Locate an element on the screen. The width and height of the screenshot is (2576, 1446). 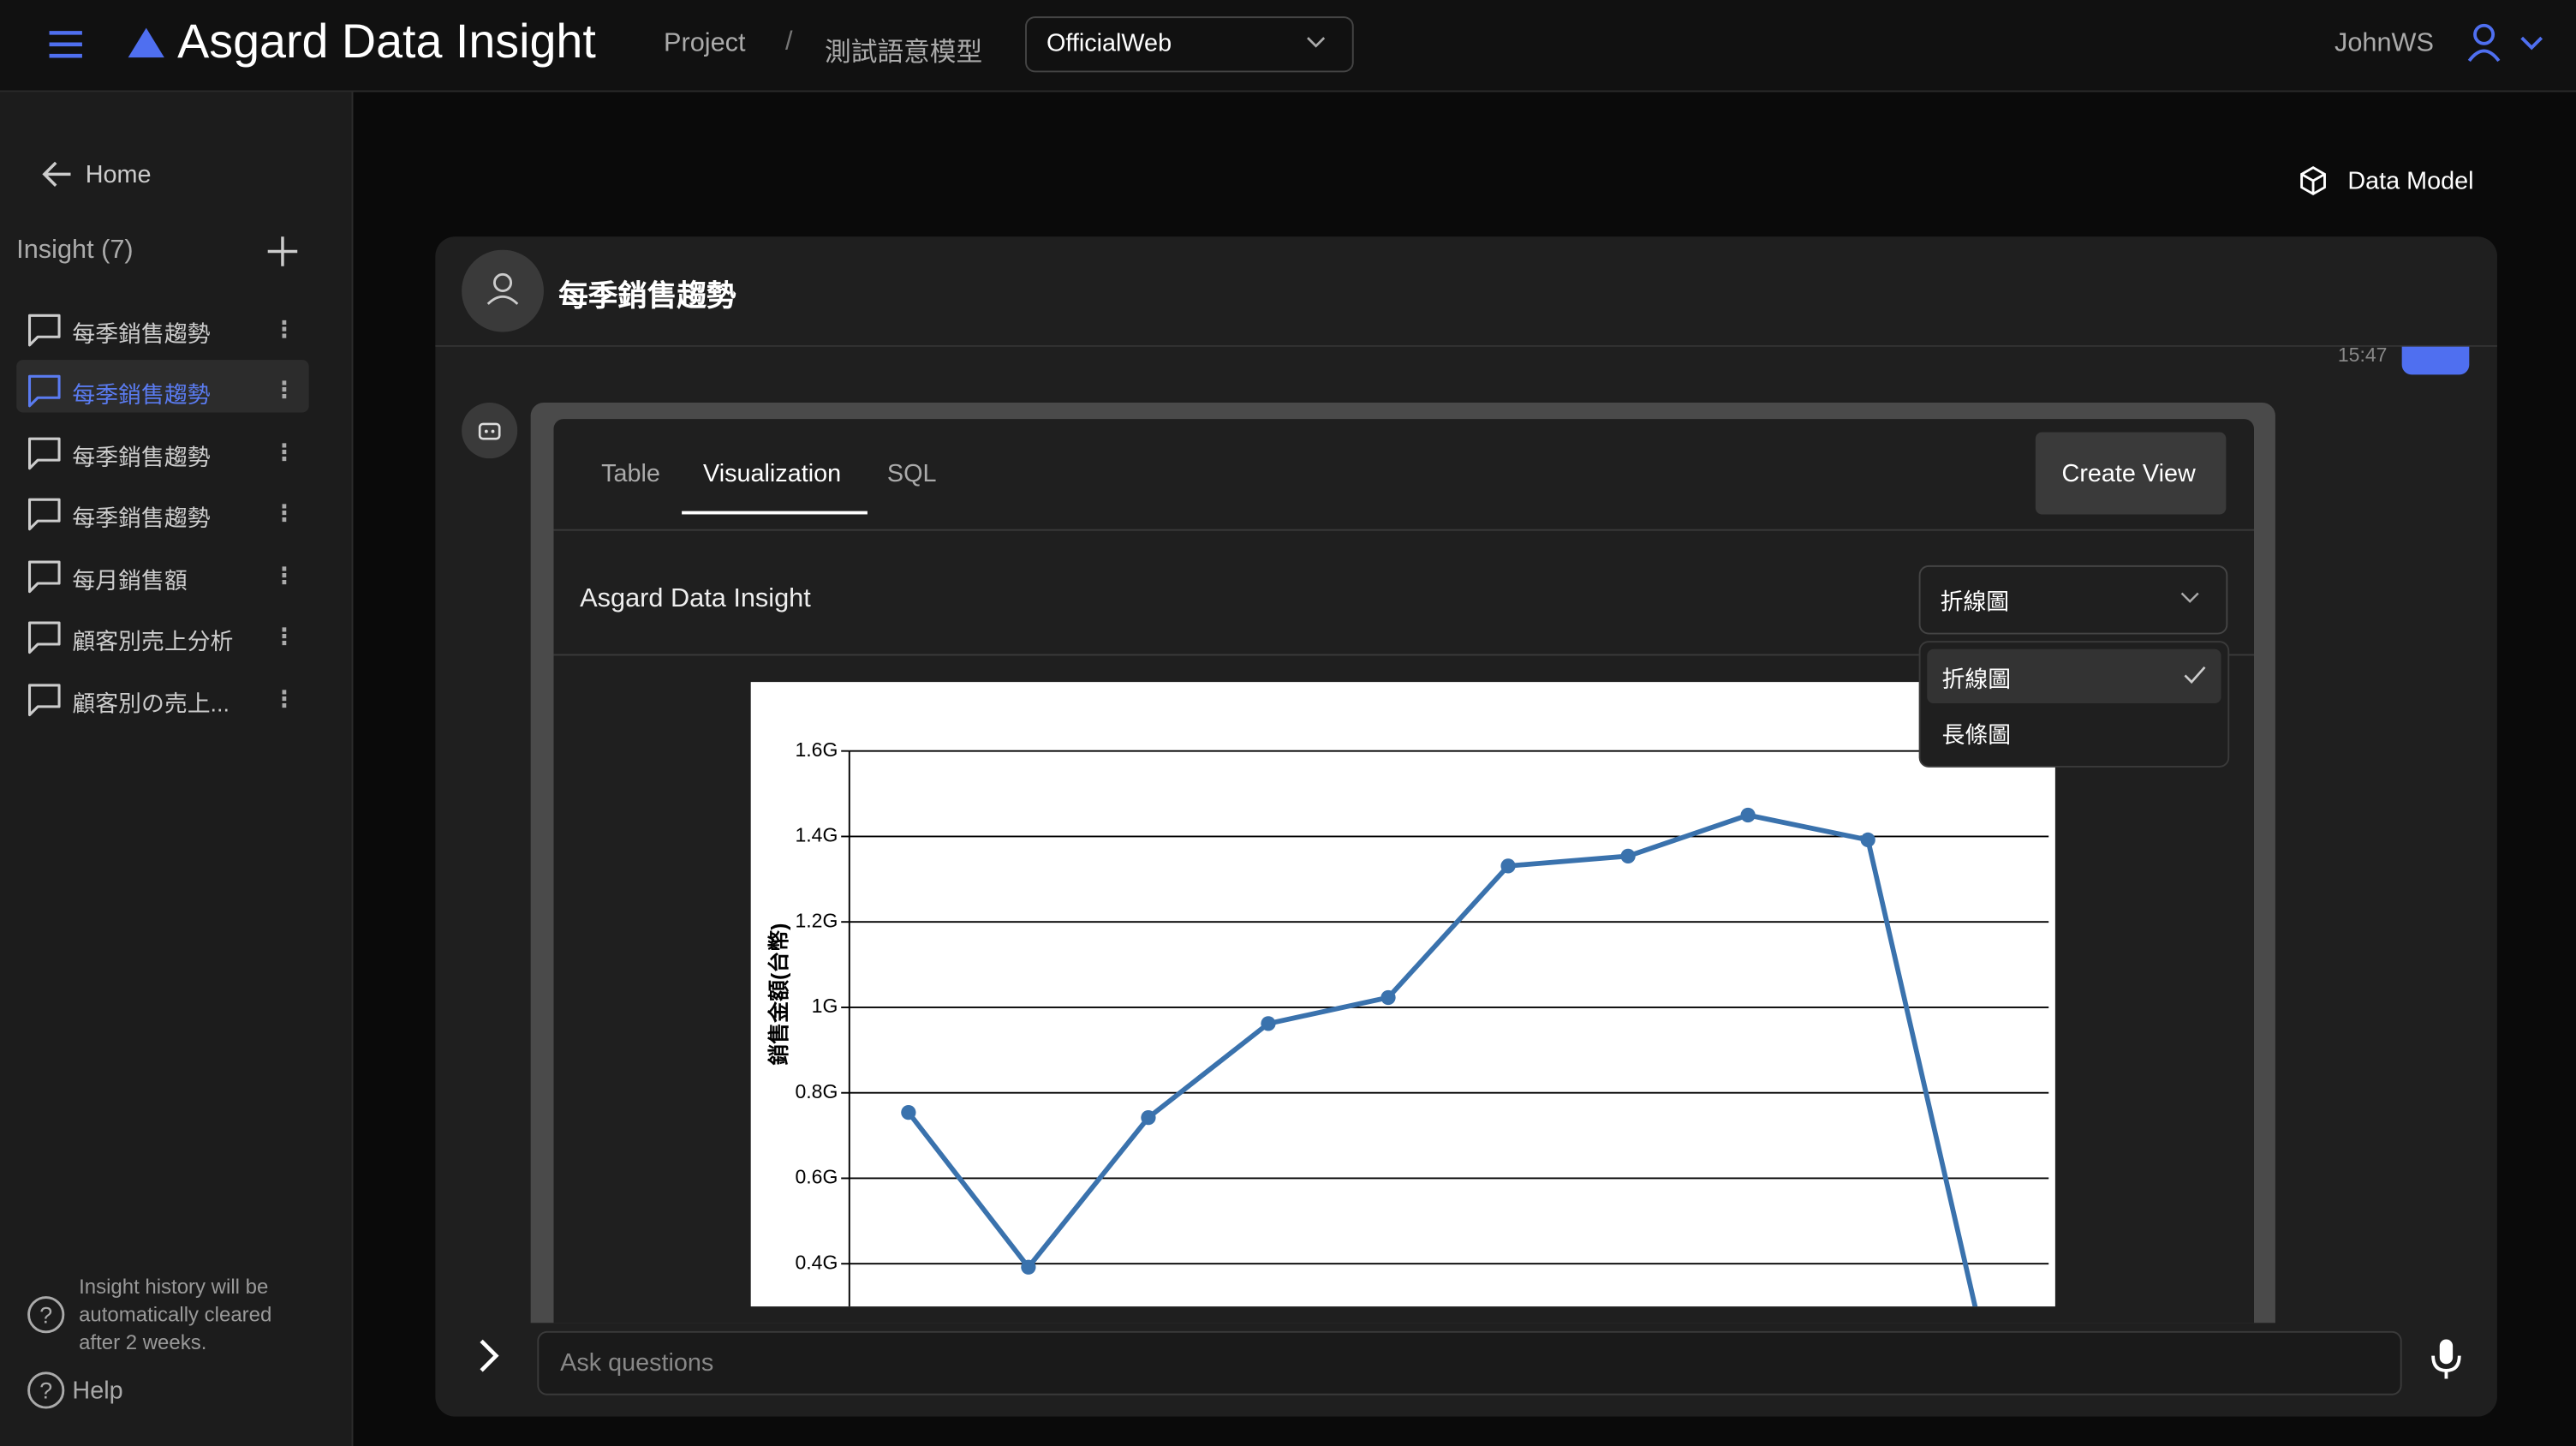
header is located at coordinates (1288, 47).